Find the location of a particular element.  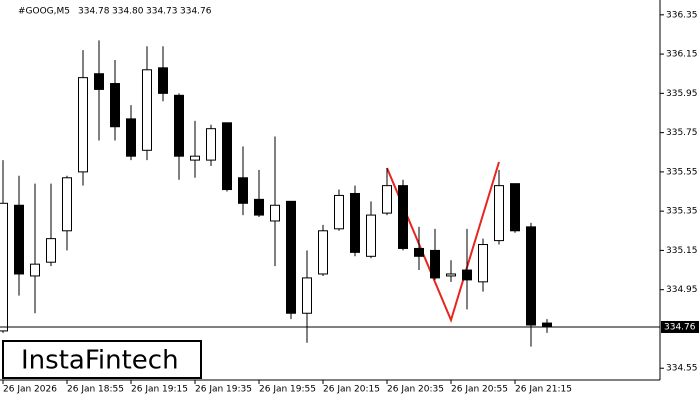

watermark-box is located at coordinates (102, 359).